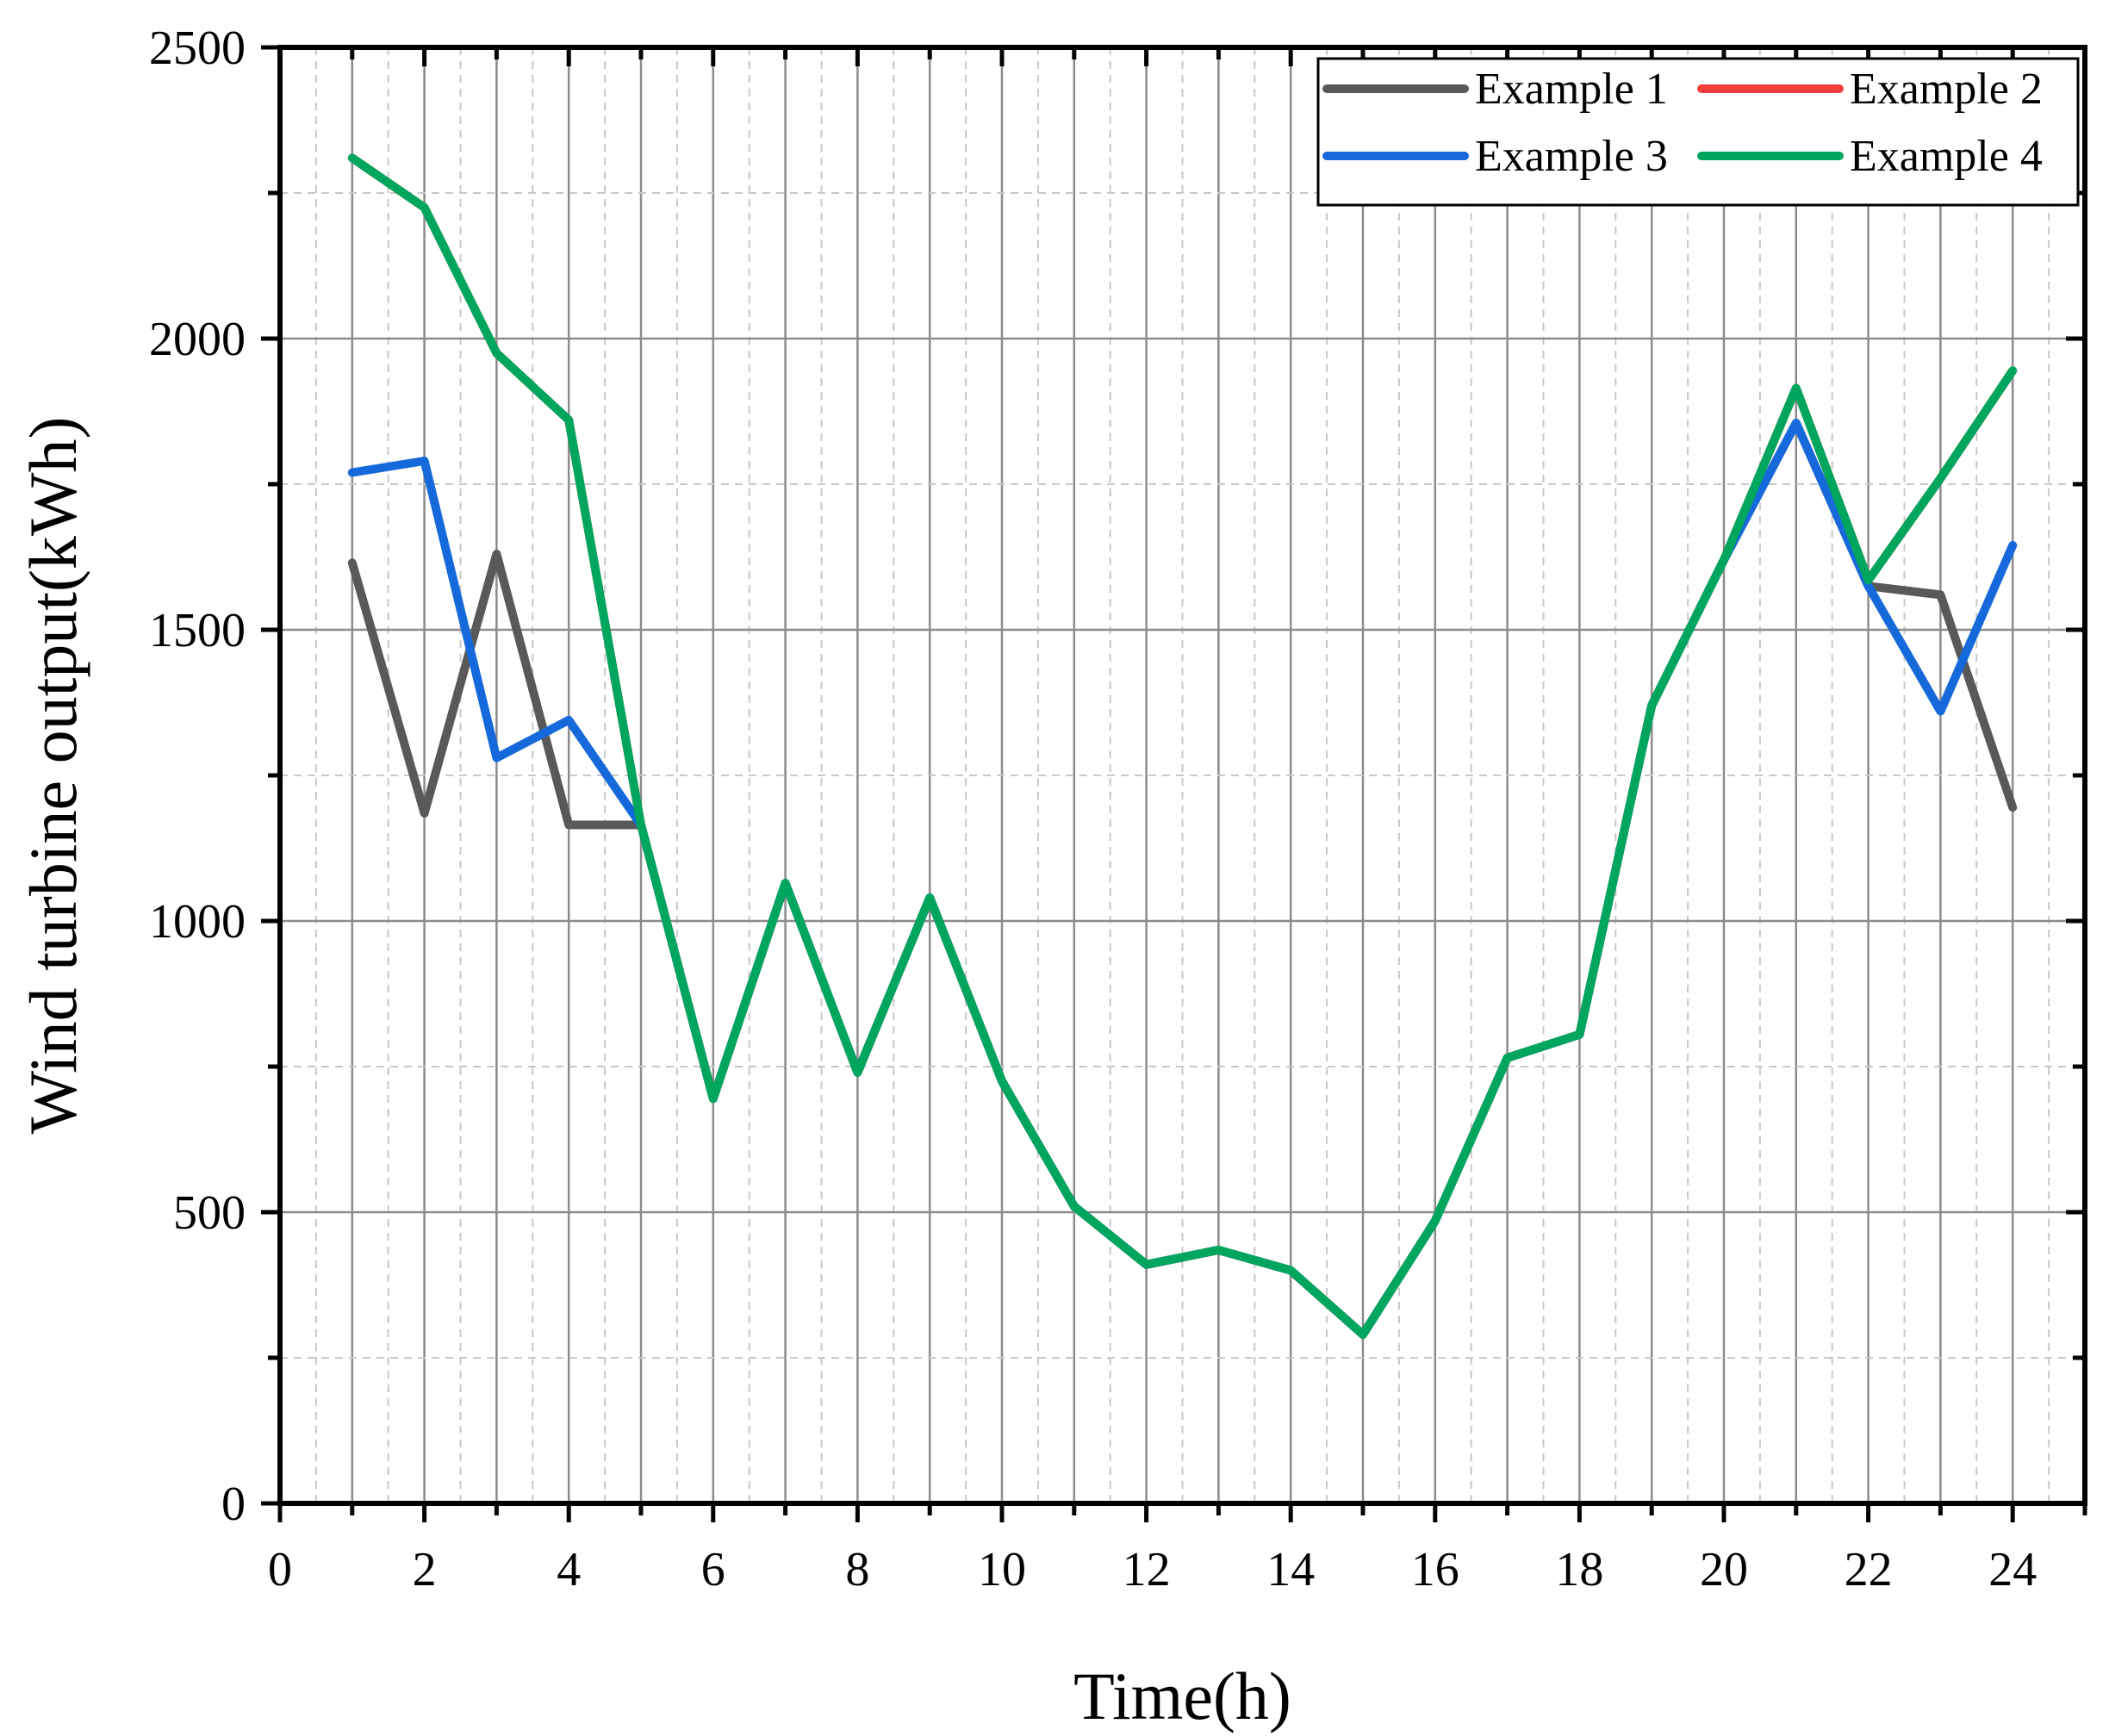 Image resolution: width=2109 pixels, height=1736 pixels. What do you see at coordinates (1946, 157) in the screenshot?
I see `legend-label-example-4: Example 4` at bounding box center [1946, 157].